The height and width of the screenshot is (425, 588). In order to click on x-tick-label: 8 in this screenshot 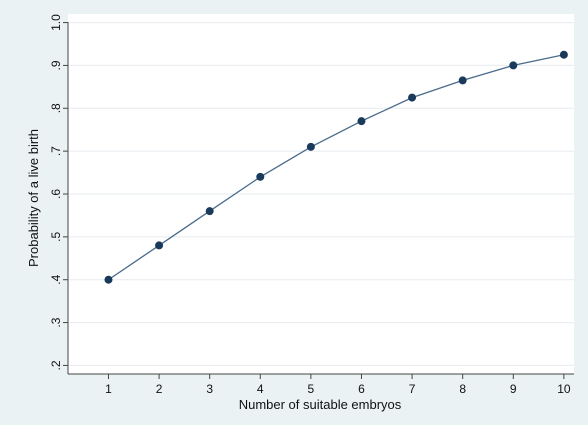, I will do `click(462, 389)`.